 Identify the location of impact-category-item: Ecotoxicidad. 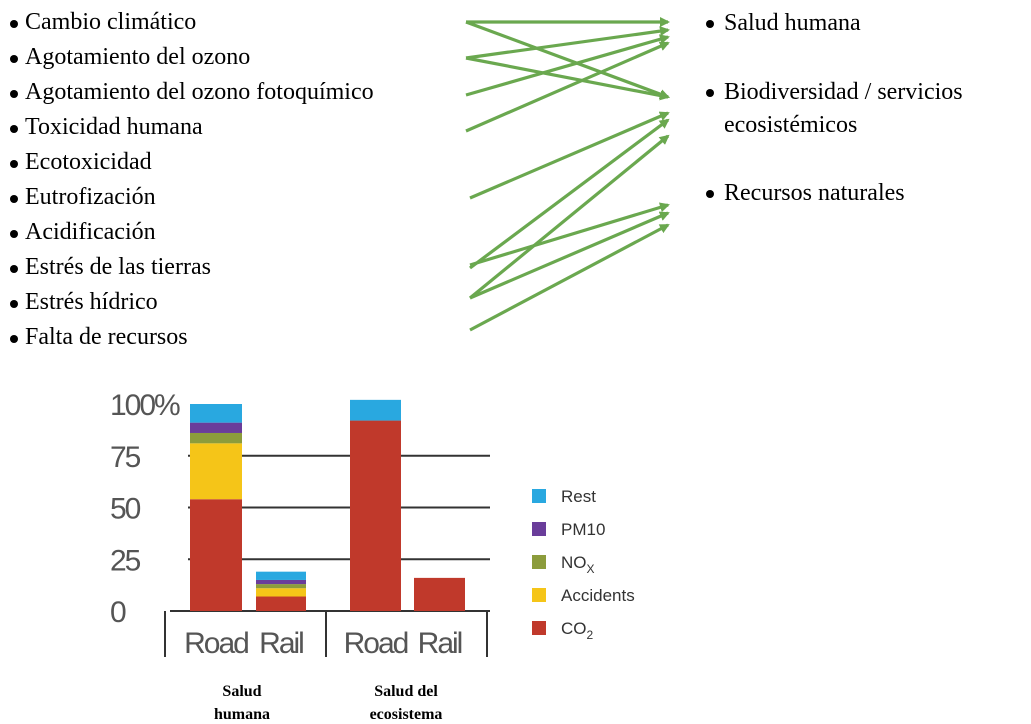
(191, 162).